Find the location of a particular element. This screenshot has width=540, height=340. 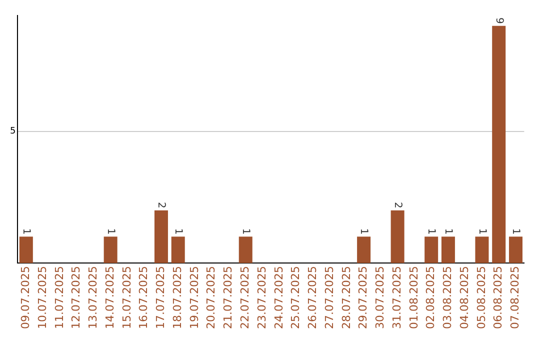

x-tick-label: 21.07.2025 is located at coordinates (228, 298).